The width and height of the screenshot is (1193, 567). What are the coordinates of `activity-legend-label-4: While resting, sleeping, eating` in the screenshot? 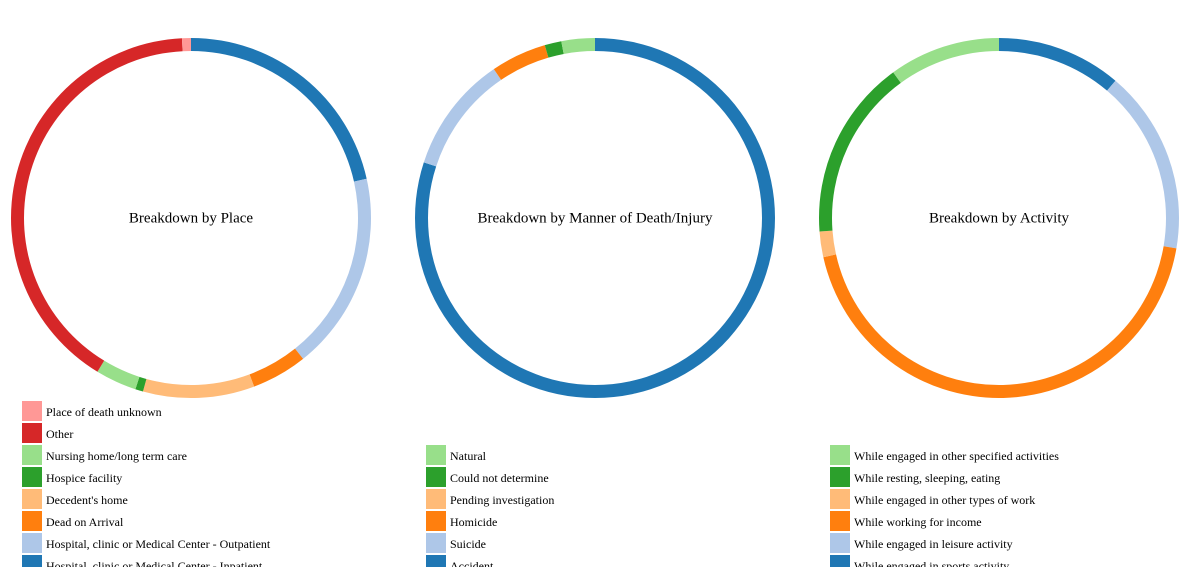 It's located at (927, 478).